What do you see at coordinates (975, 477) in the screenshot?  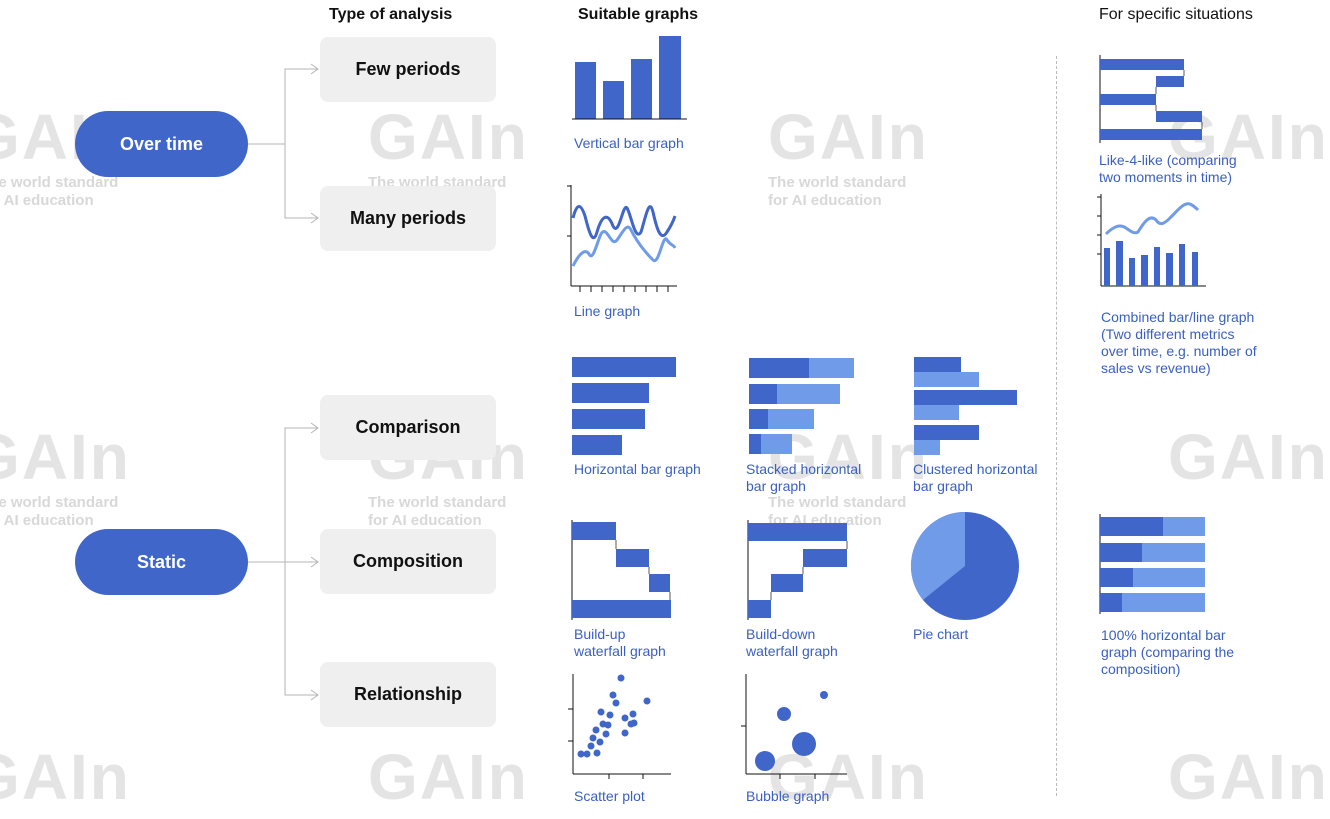 I see `caption-clustered-horizontal: Clustered horizontal bar graph` at bounding box center [975, 477].